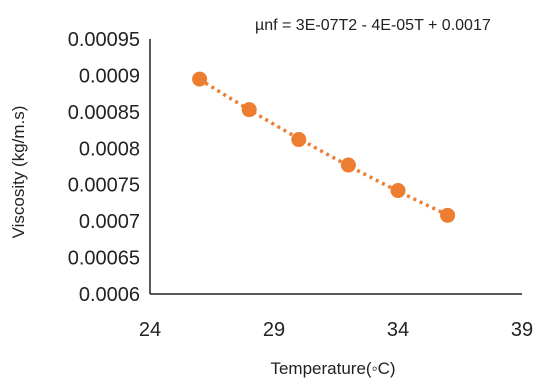 Image resolution: width=538 pixels, height=381 pixels. I want to click on y-axis-title: Viscosity (kg/m.s), so click(18, 172).